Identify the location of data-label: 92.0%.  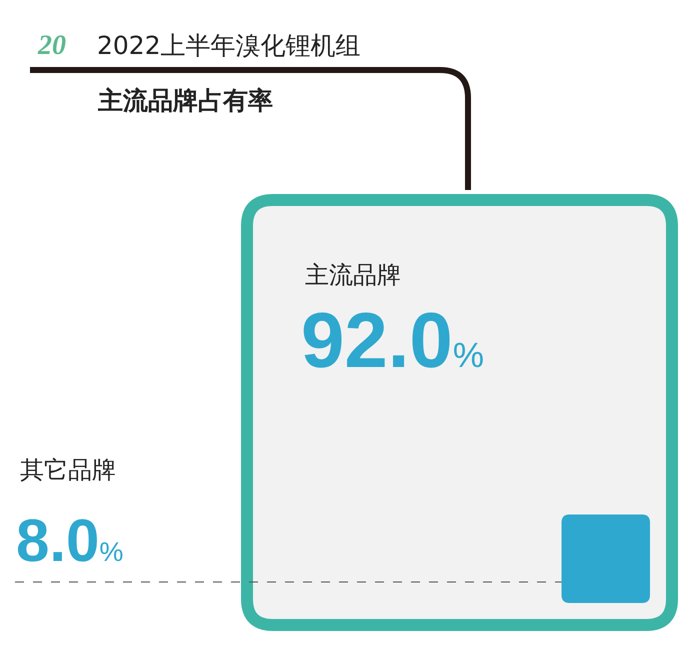
(392, 340).